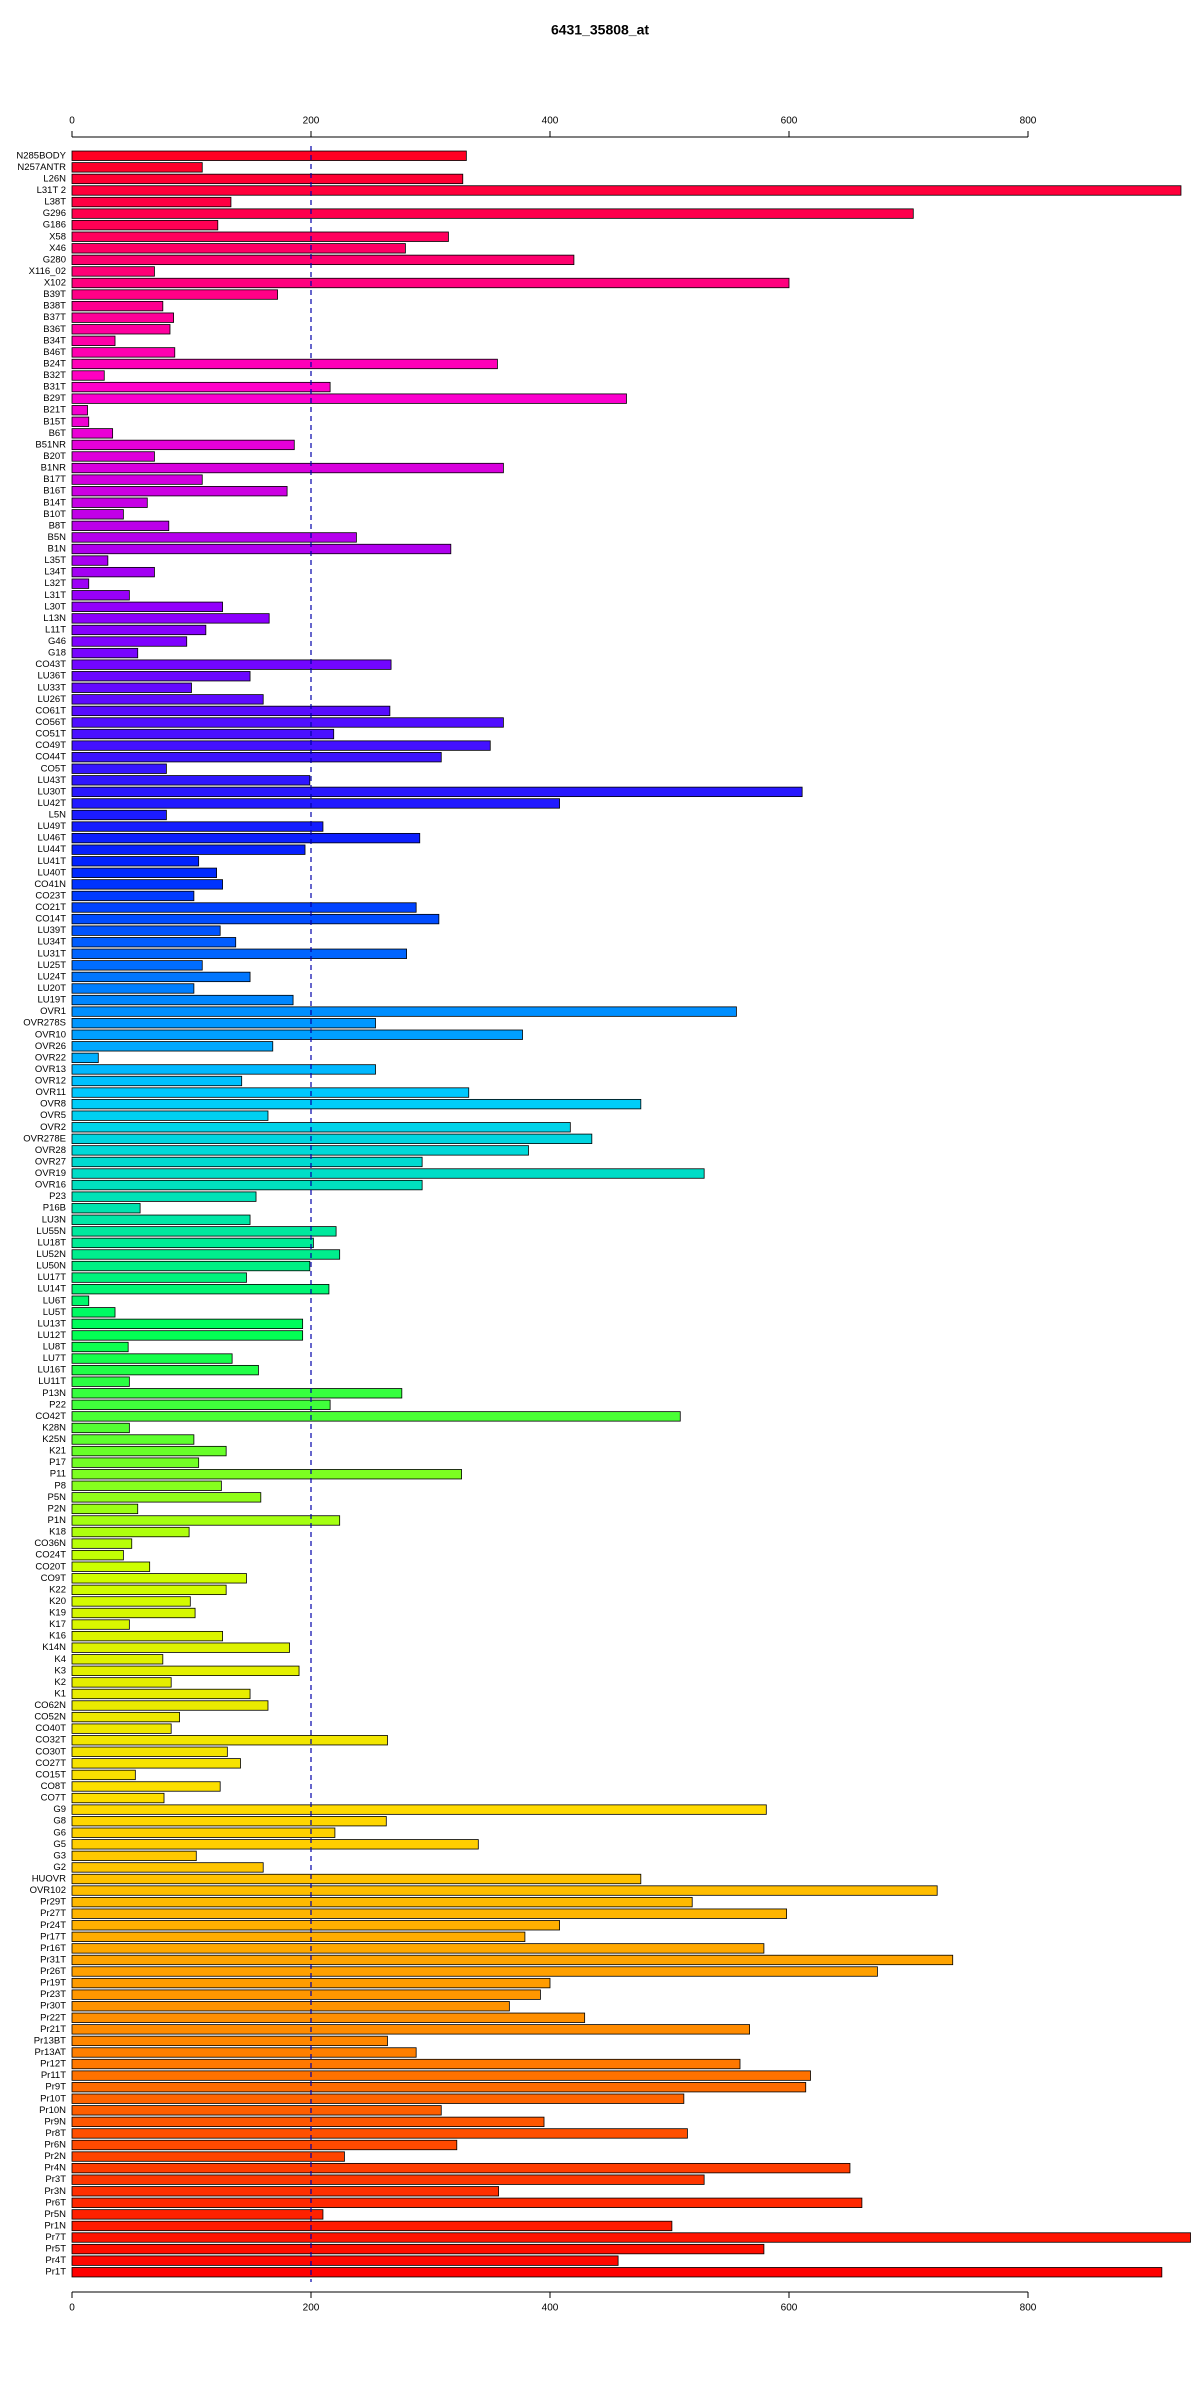 The width and height of the screenshot is (1200, 2405). Describe the element at coordinates (57, 236) in the screenshot. I see `y-tick-label: X58` at that location.